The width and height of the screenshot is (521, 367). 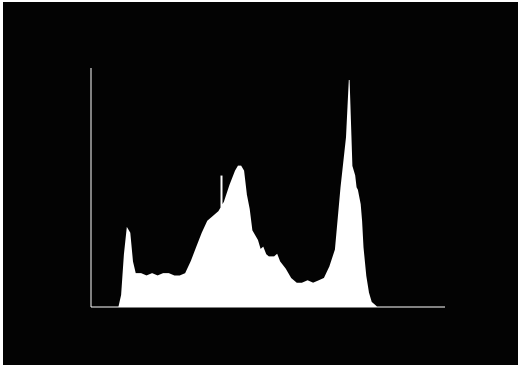 What do you see at coordinates (221, 210) in the screenshot?
I see `annotation-layer` at bounding box center [221, 210].